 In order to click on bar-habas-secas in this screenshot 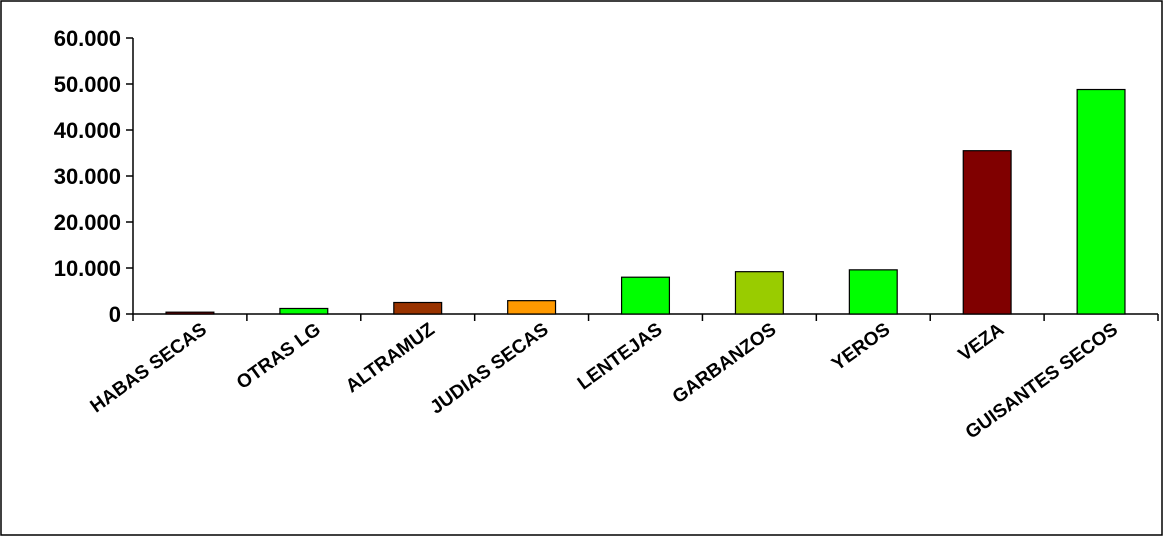, I will do `click(190, 313)`.